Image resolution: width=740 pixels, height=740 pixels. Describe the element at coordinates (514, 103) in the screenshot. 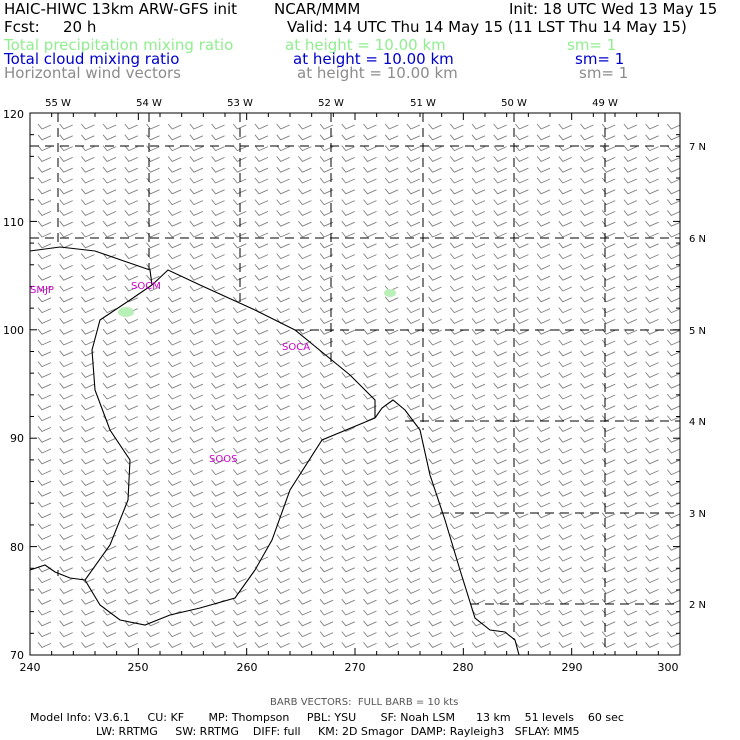

I see `lon-50w: 50 W` at that location.